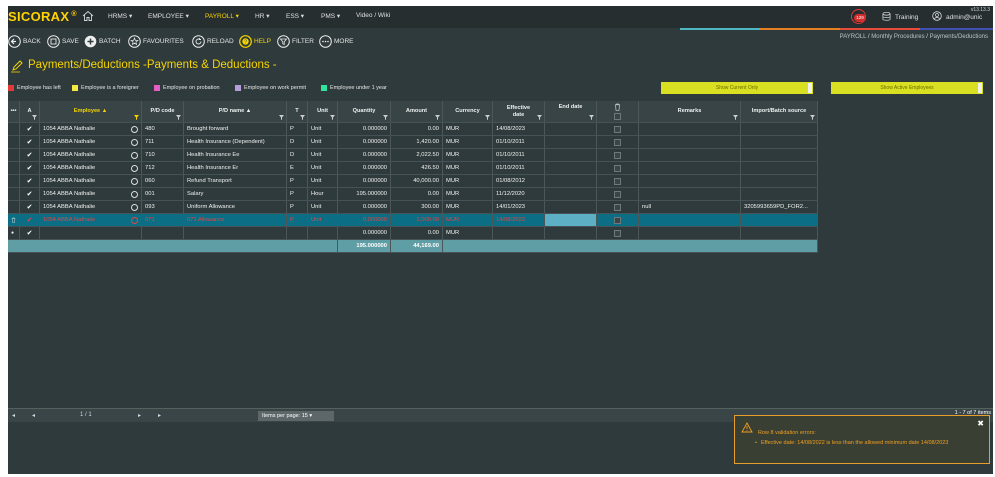  I want to click on cell-amount: 1,000.00, so click(417, 220).